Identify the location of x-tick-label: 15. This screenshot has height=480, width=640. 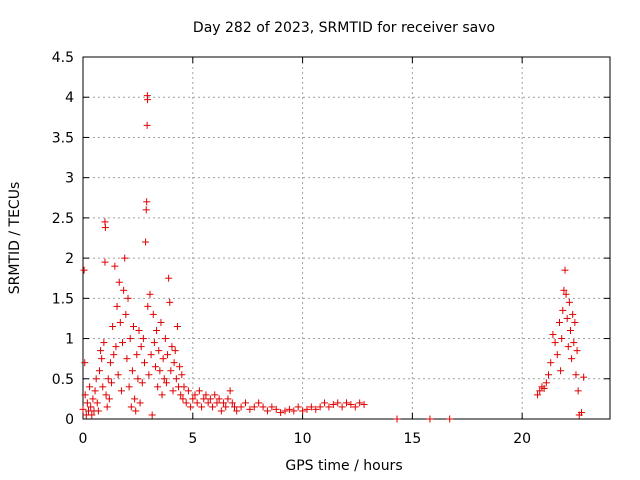
(412, 439).